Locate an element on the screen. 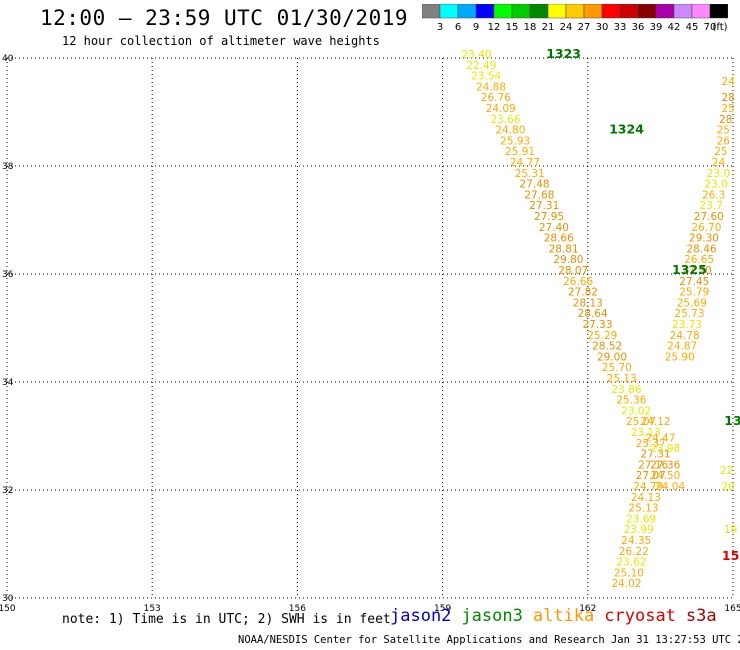 The image size is (740, 650). colorbar-tick-label: 18 is located at coordinates (530, 27).